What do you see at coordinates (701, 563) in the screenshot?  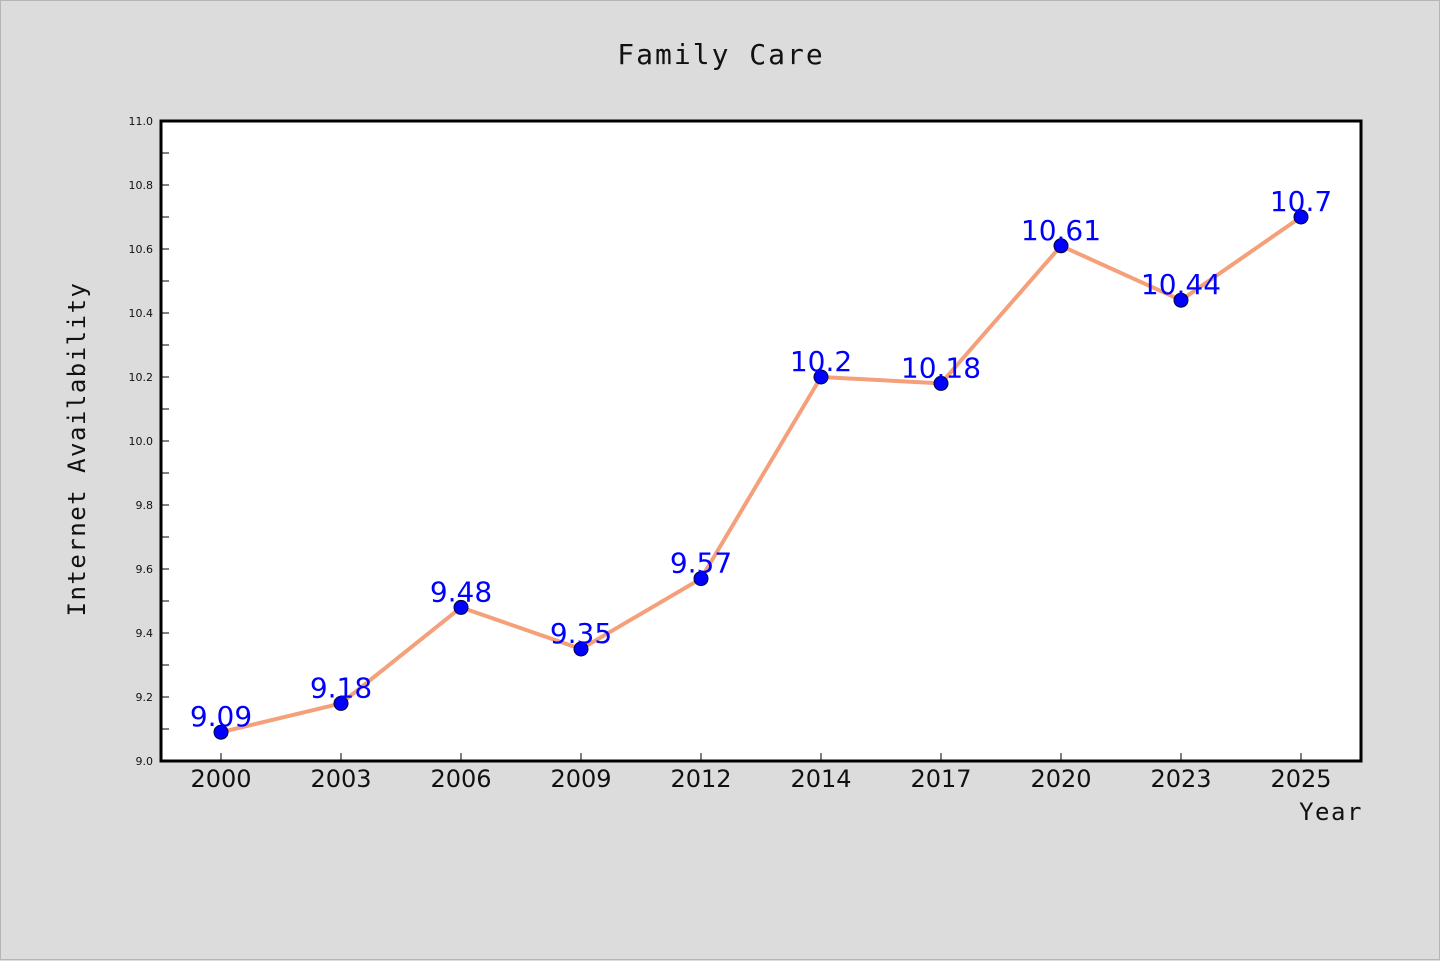 I see `data-label: 9.57` at bounding box center [701, 563].